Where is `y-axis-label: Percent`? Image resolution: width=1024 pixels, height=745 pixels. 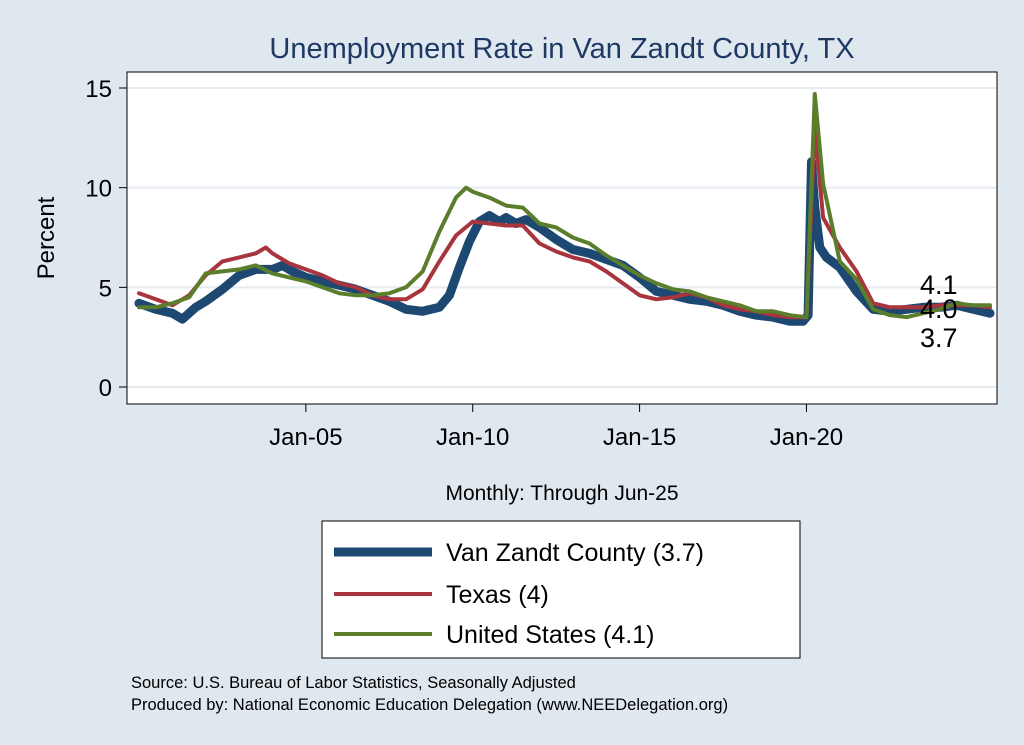
y-axis-label: Percent is located at coordinates (46, 237).